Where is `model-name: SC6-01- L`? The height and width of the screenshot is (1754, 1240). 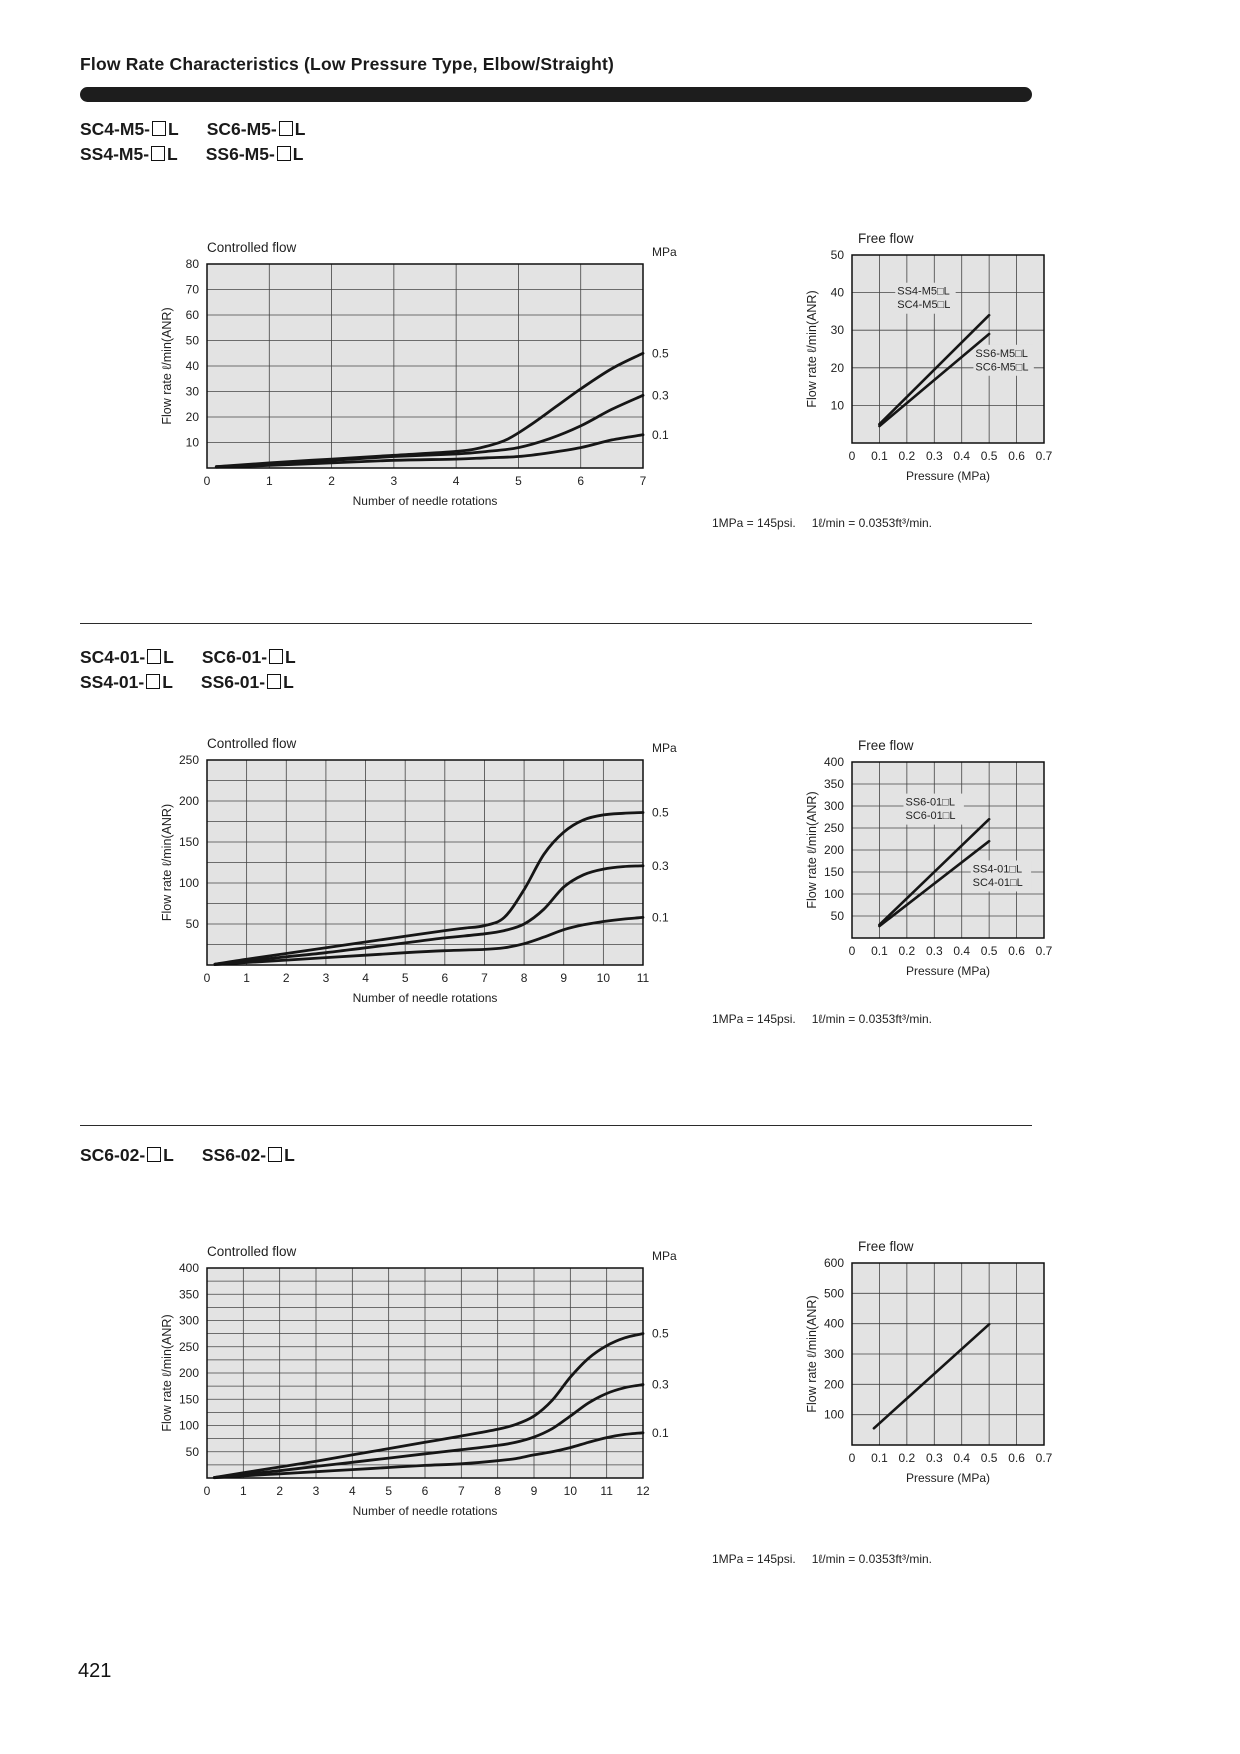
model-name: SC6-01- L is located at coordinates (248, 657).